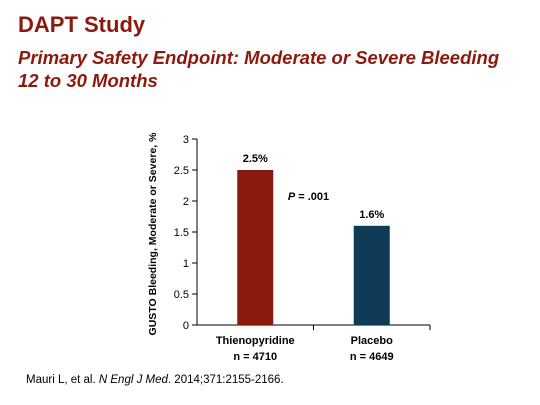 This screenshot has height=405, width=540. Describe the element at coordinates (181, 295) in the screenshot. I see `y-tick-label: 0.5` at that location.